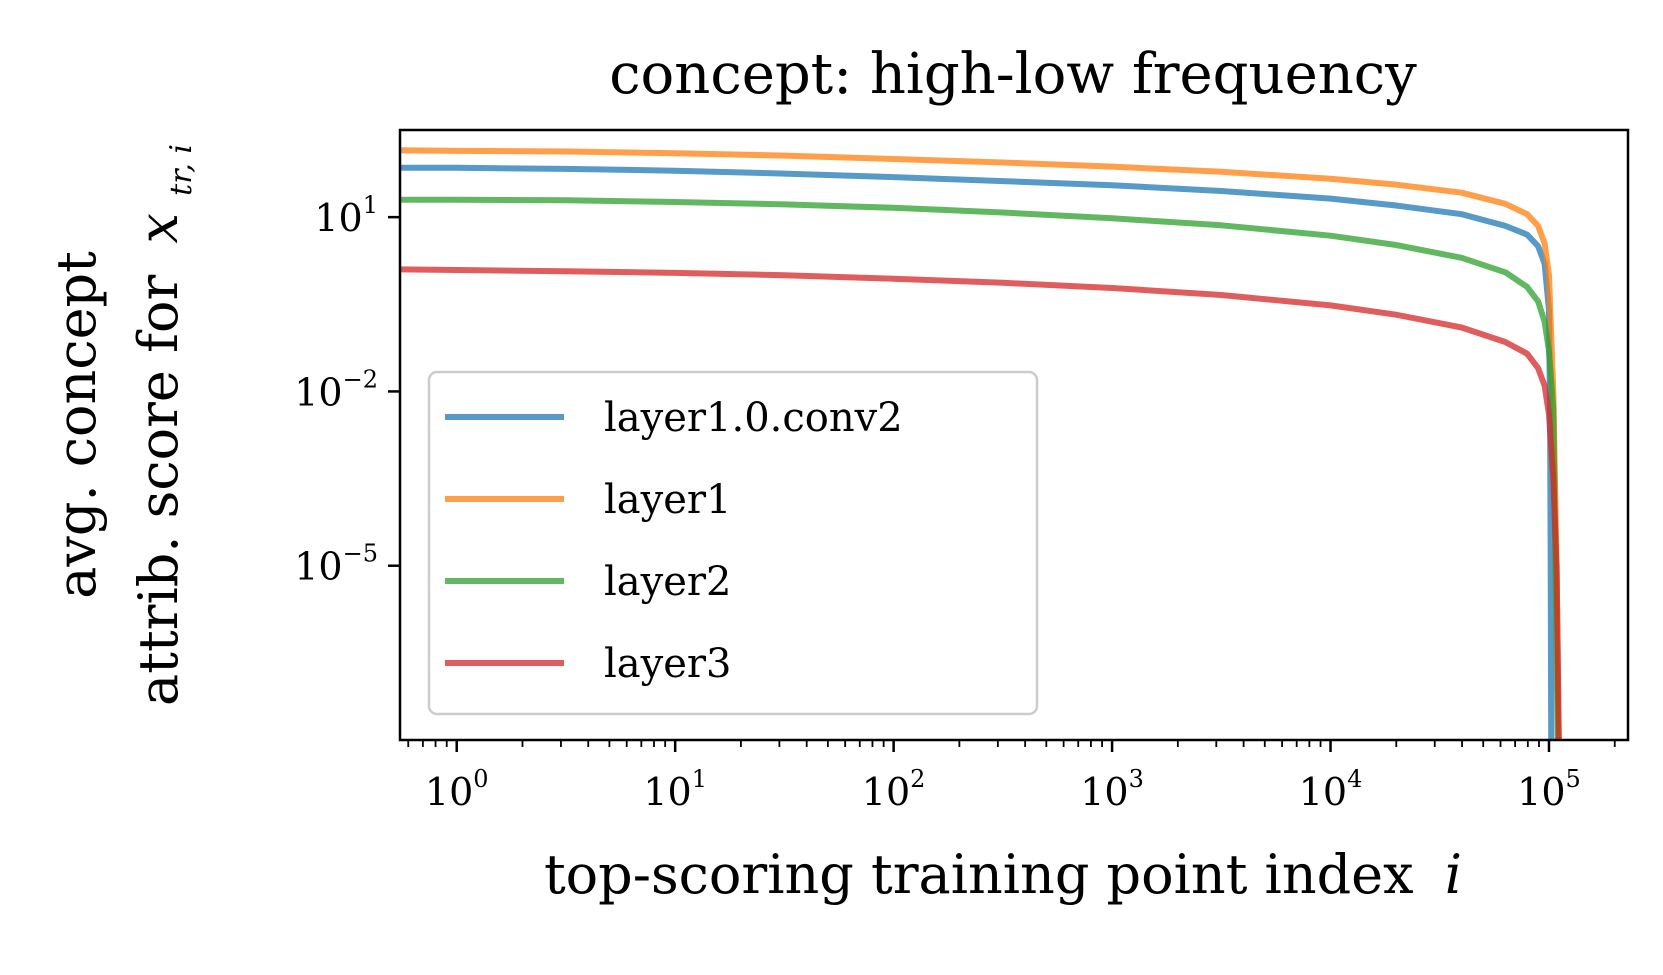 The height and width of the screenshot is (975, 1663). I want to click on y-axis-label-line2: attrib. score for x tr, i, so click(163, 425).